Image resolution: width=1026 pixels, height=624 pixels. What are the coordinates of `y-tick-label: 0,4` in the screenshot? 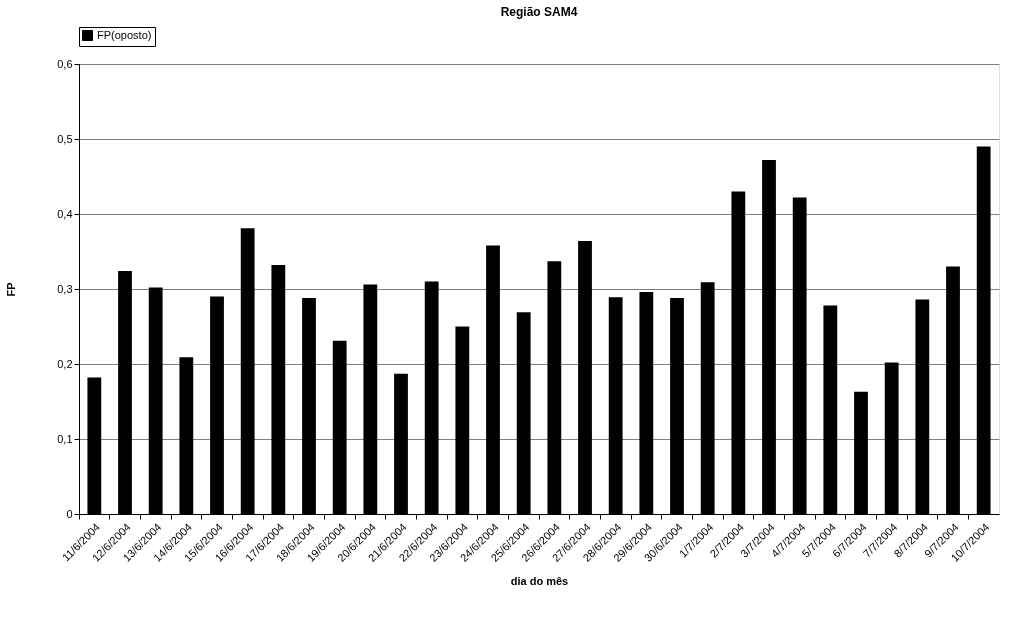 It's located at (65, 213).